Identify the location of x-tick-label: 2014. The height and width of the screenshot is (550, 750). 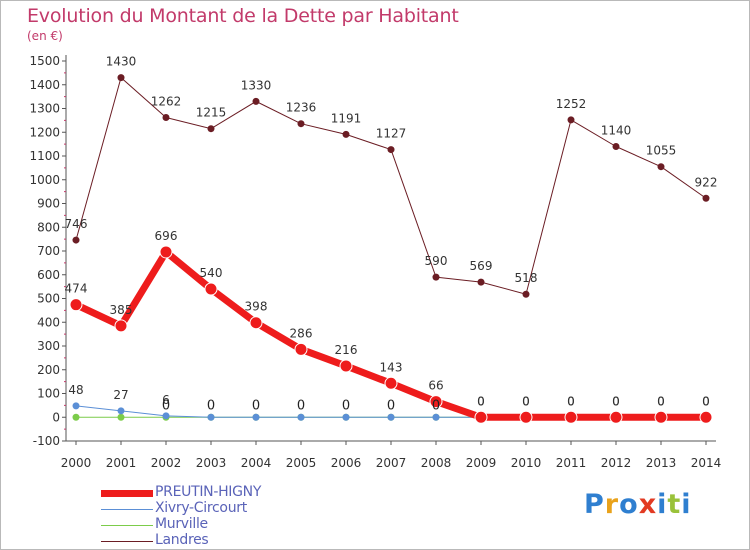
(706, 463).